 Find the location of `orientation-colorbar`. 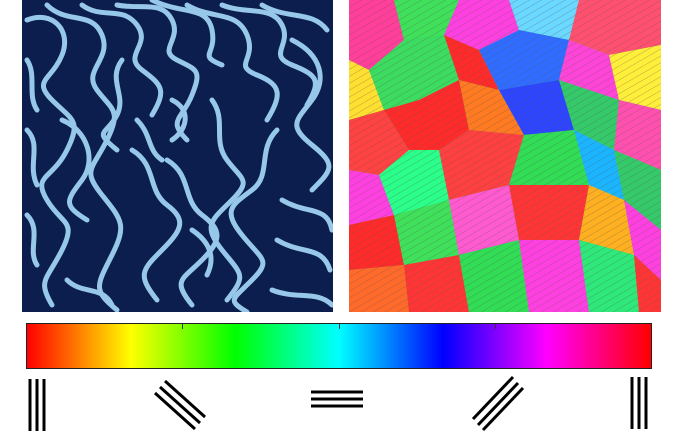

orientation-colorbar is located at coordinates (339, 346).